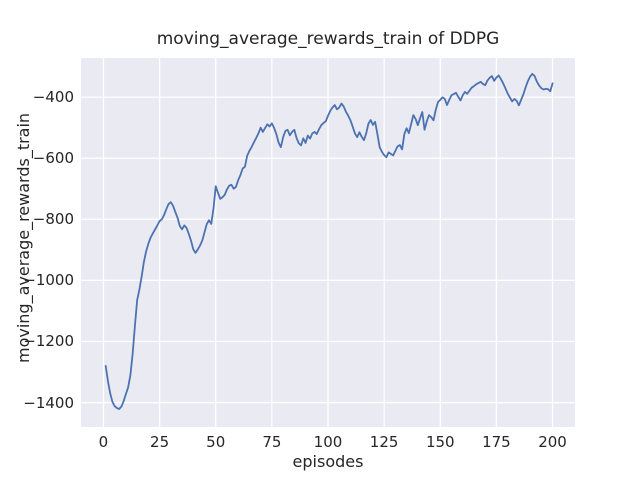  I want to click on x-tick-label: 200, so click(552, 442).